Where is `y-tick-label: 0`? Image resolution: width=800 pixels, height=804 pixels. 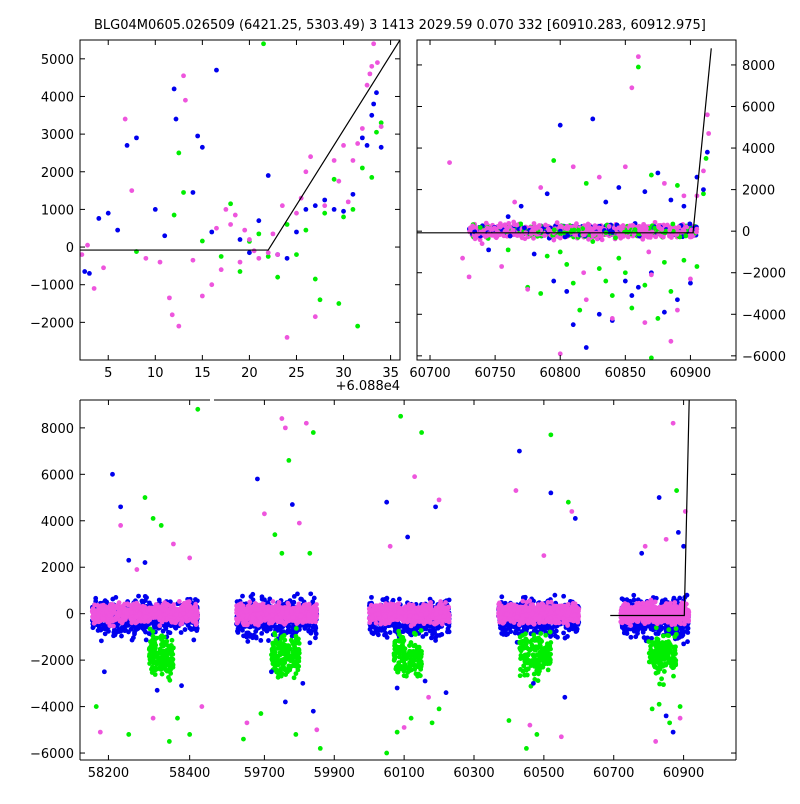
y-tick-label: 0 is located at coordinates (746, 232).